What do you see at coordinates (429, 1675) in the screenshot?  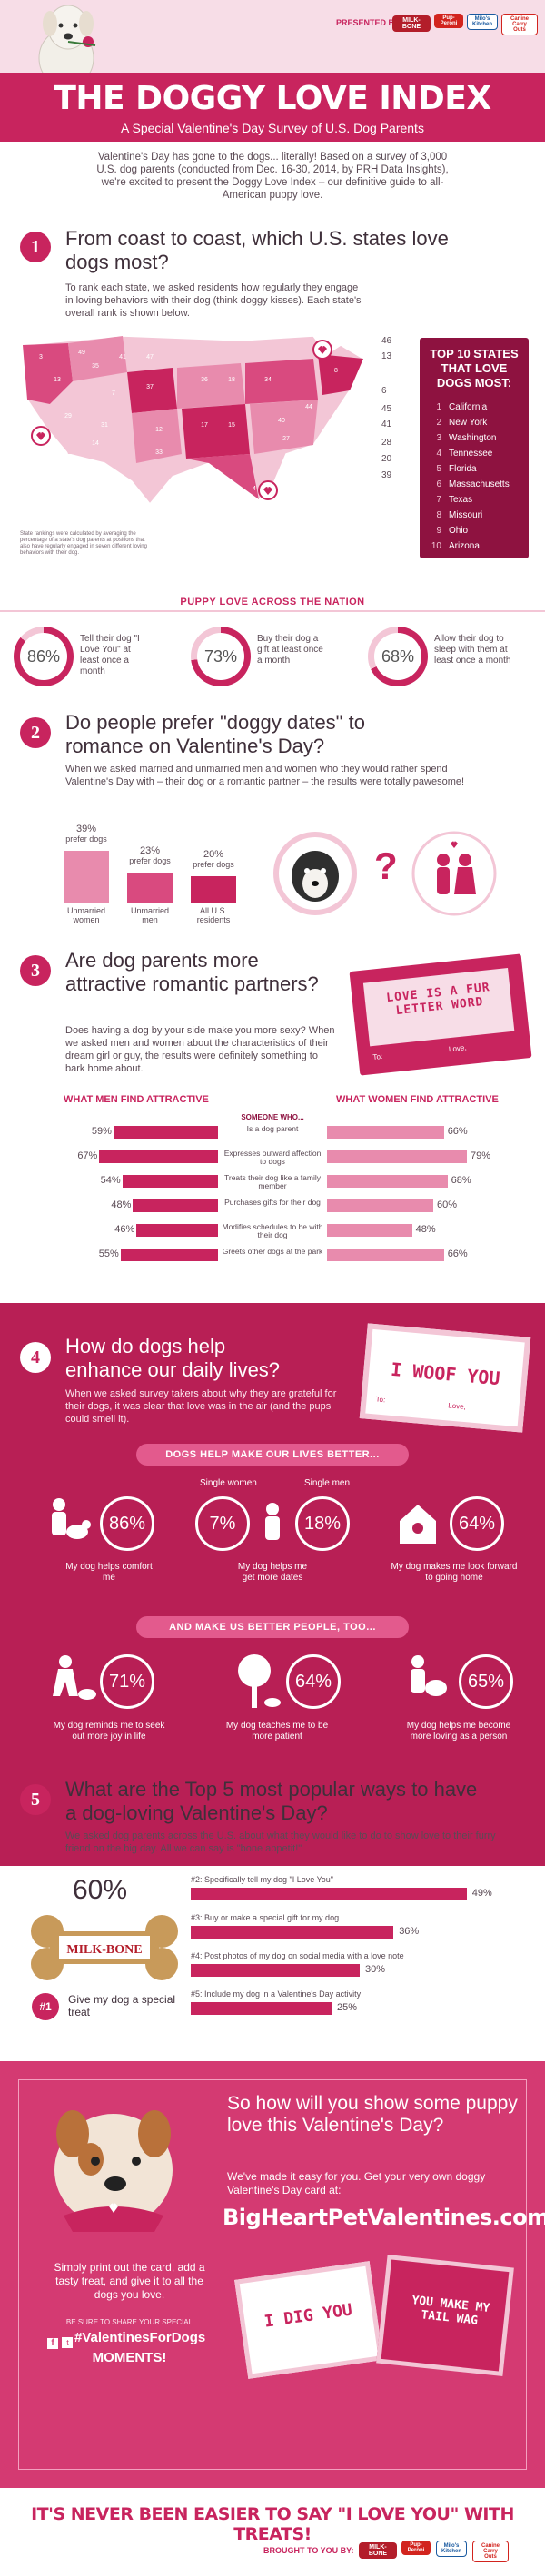 I see `hugging-dog-icon` at bounding box center [429, 1675].